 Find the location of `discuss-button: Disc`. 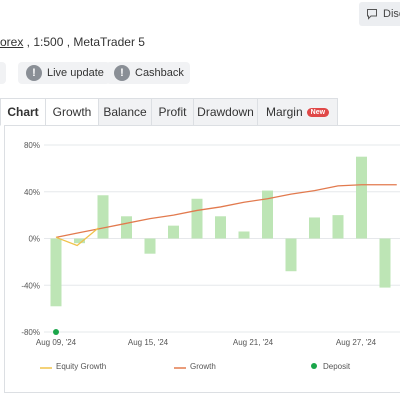

discuss-button: Disc is located at coordinates (379, 14).